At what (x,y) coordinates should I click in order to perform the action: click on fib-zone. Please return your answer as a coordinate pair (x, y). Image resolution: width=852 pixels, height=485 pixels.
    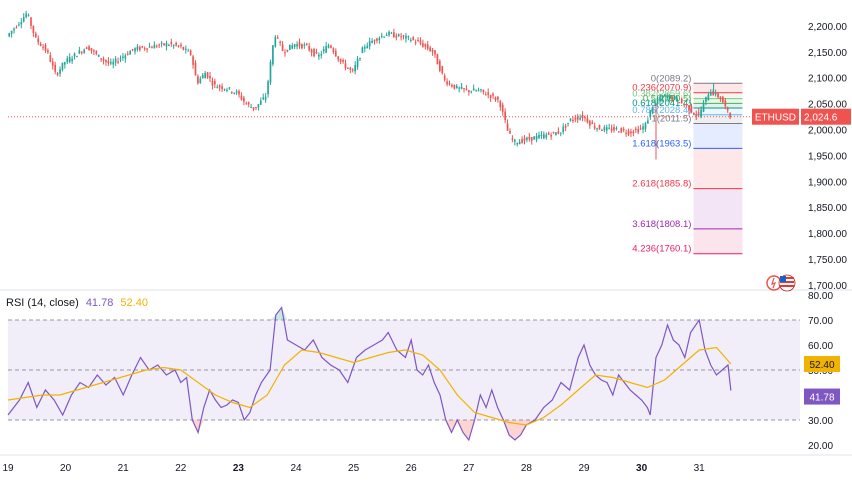
    Looking at the image, I should click on (718, 111).